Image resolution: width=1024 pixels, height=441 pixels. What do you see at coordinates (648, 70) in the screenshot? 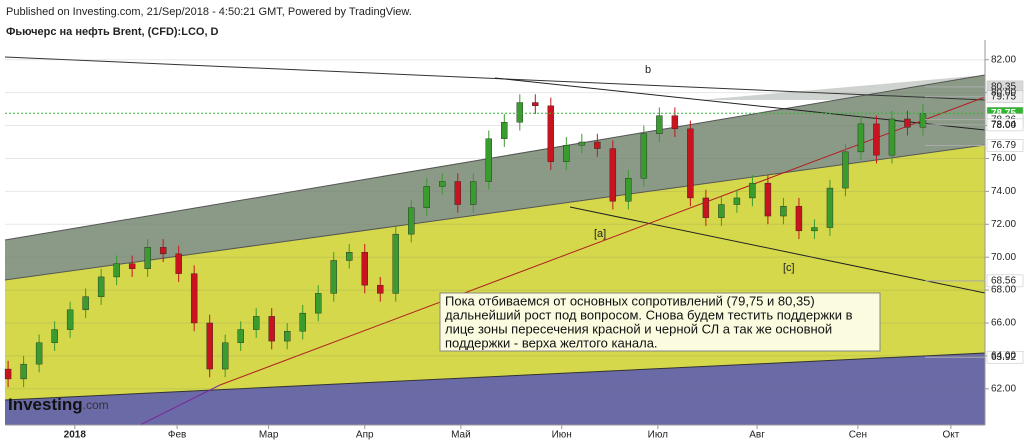
I see `annotation: b` at bounding box center [648, 70].